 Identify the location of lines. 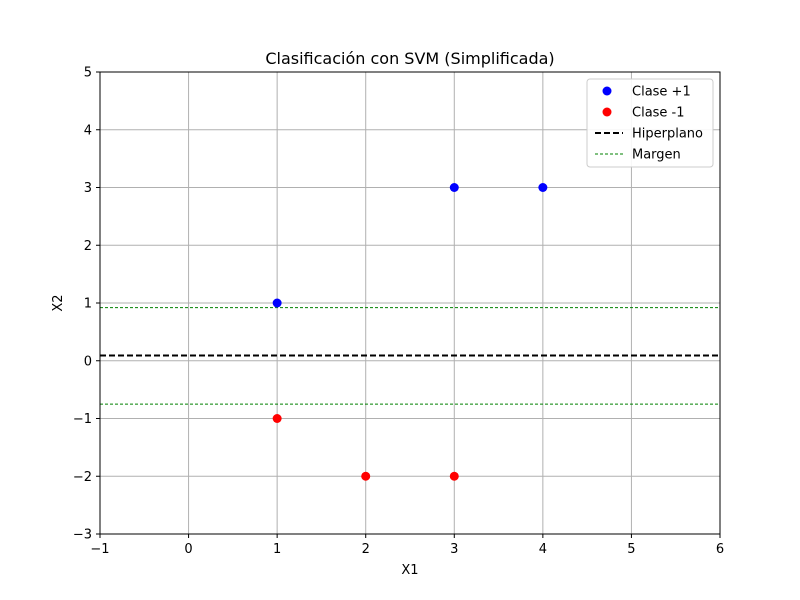
(410, 356).